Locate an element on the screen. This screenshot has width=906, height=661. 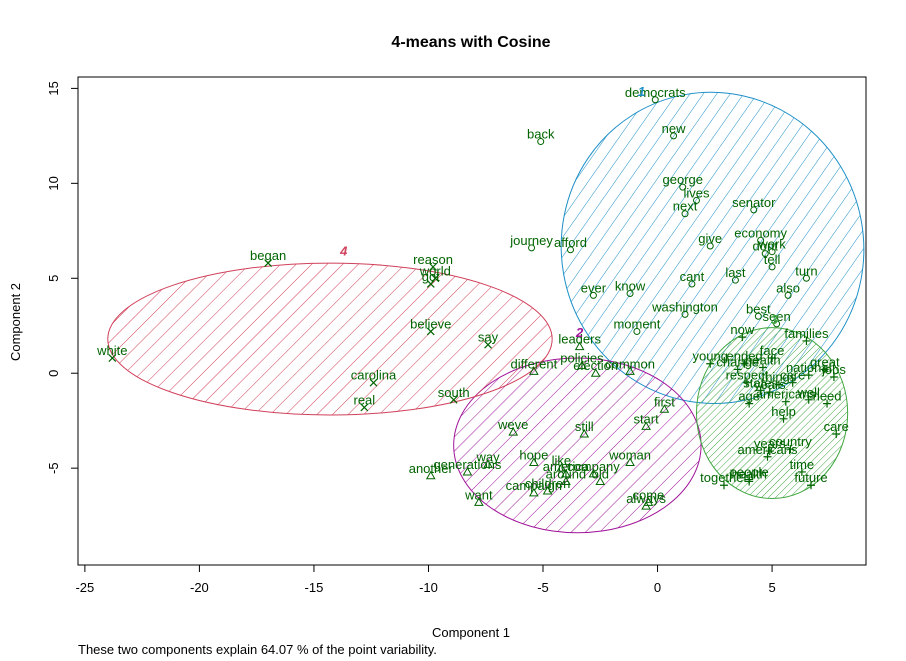
point-label: ever is located at coordinates (594, 287).